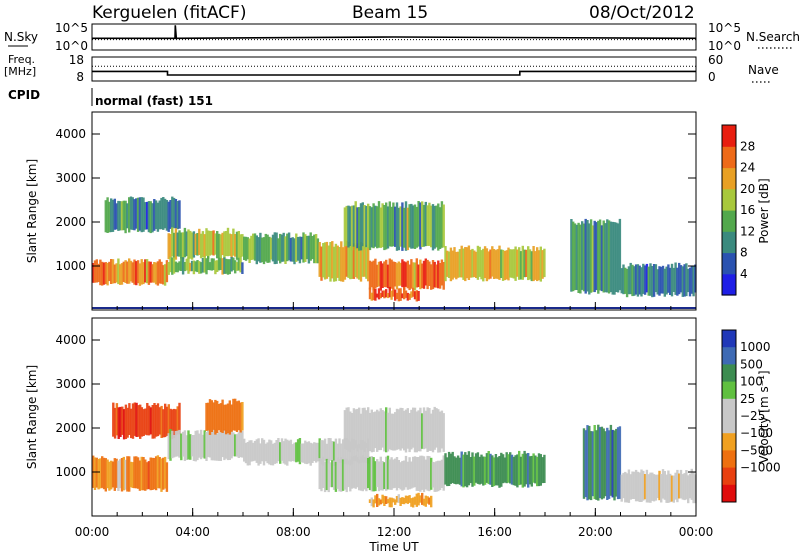 This screenshot has height=554, width=800. What do you see at coordinates (494, 532) in the screenshot?
I see `xtick-label-4: 16:00` at bounding box center [494, 532].